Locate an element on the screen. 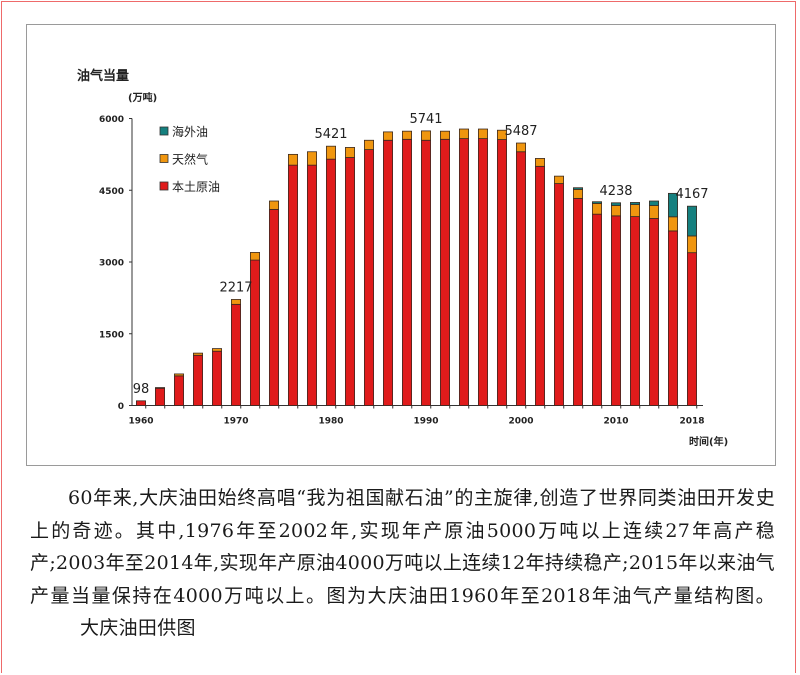  data-label-1960: 98 is located at coordinates (141, 389).